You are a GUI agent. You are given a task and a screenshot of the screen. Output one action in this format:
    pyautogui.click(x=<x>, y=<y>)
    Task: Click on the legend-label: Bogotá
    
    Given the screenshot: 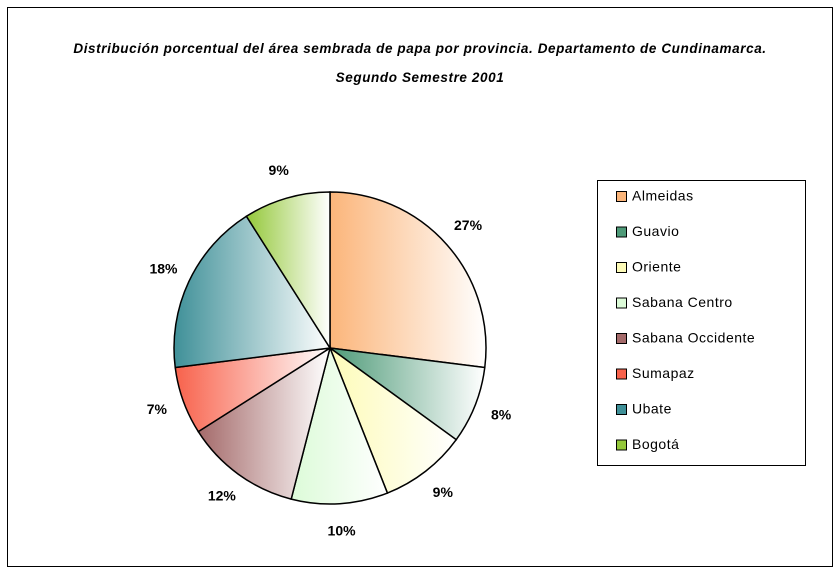 What is the action you would take?
    pyautogui.click(x=655, y=444)
    